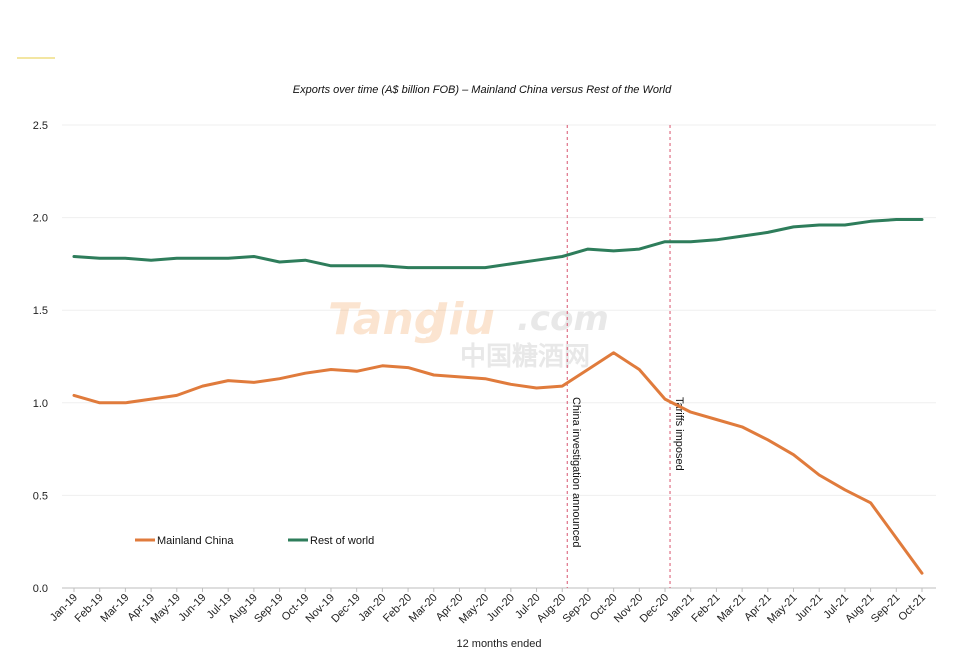 The image size is (956, 668). What do you see at coordinates (423, 608) in the screenshot?
I see `x-tick-label: Mar-20` at bounding box center [423, 608].